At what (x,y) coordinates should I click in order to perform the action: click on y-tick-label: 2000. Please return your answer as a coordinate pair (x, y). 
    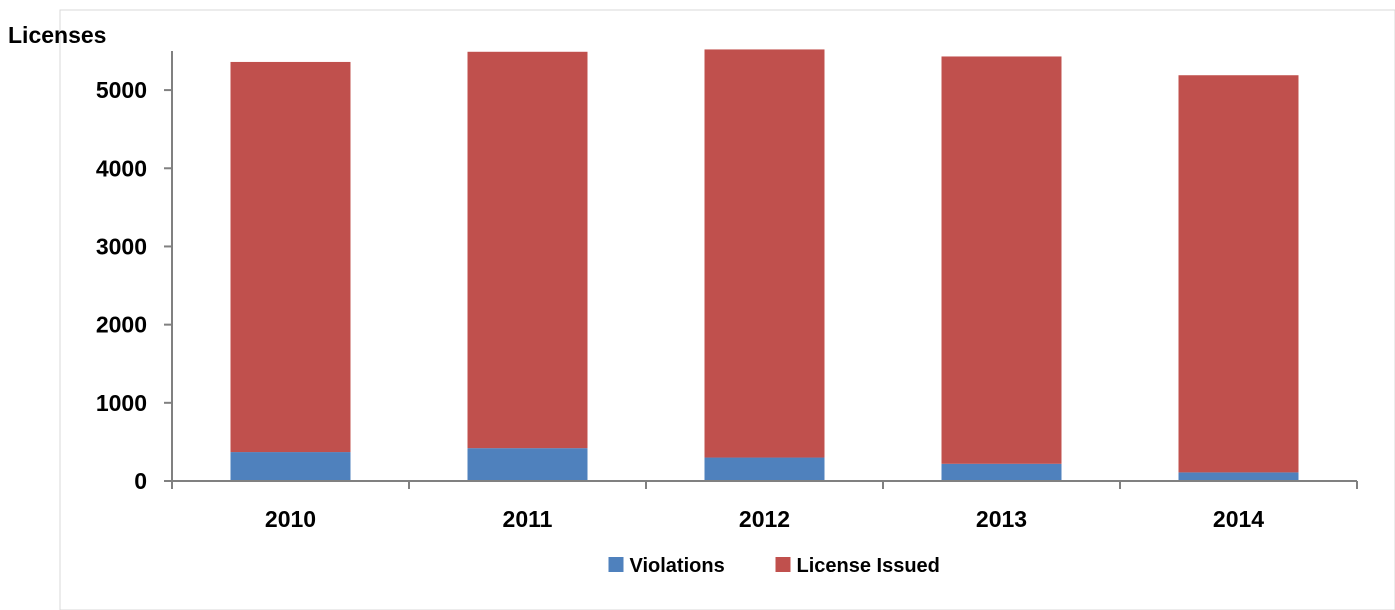
    Looking at the image, I should click on (121, 325).